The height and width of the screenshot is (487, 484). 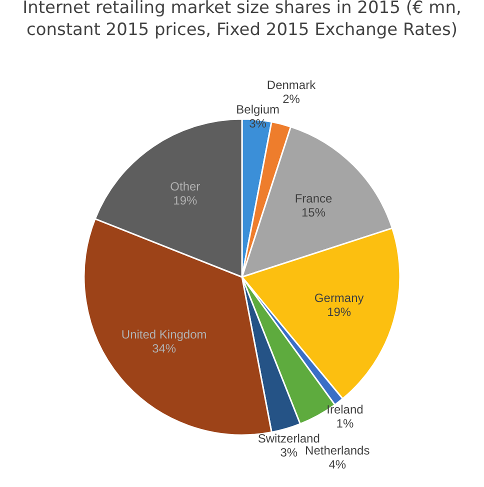 I want to click on slice-label: Ireland, so click(x=345, y=409).